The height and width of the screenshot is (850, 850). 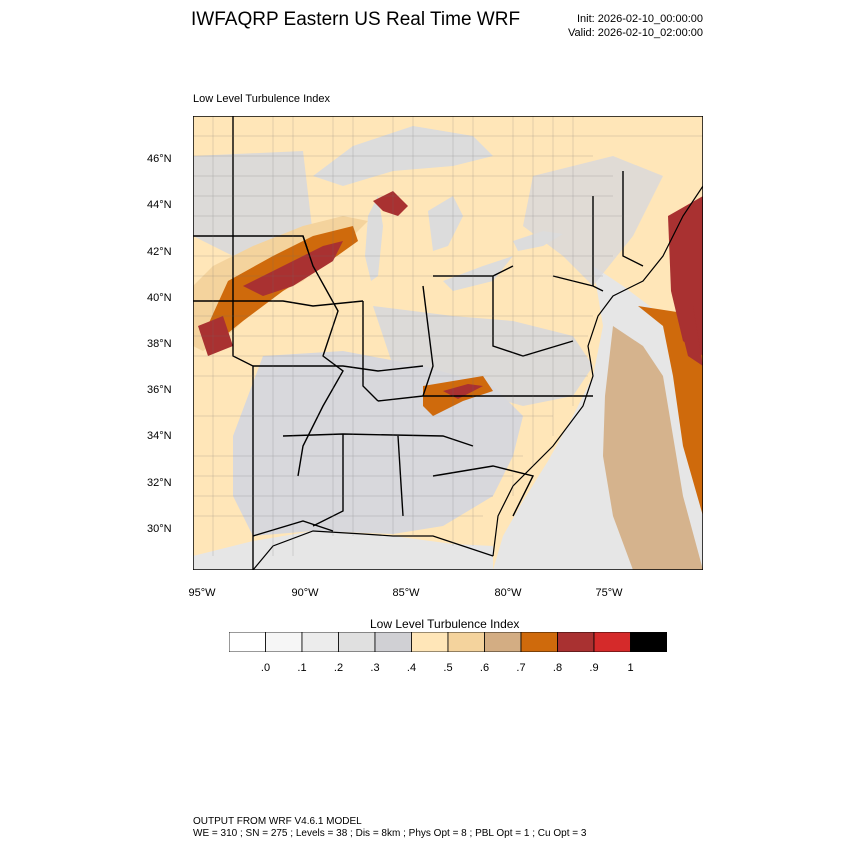 I want to click on lon-label: 95°W, so click(x=202, y=593).